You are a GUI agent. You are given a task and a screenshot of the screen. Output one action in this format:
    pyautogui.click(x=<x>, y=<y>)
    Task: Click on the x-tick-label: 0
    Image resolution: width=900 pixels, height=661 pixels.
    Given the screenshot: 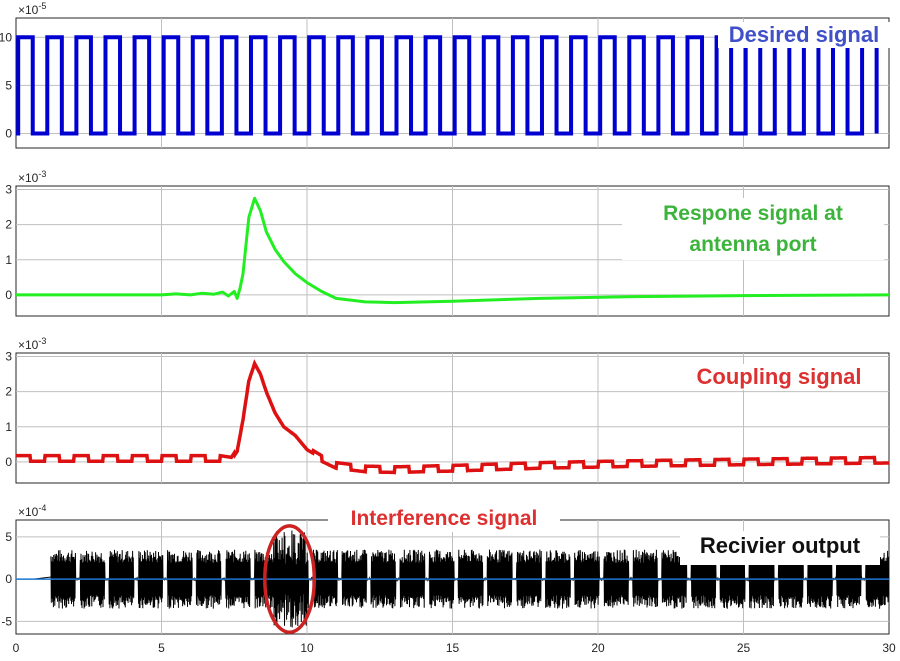 What is the action you would take?
    pyautogui.click(x=16, y=648)
    